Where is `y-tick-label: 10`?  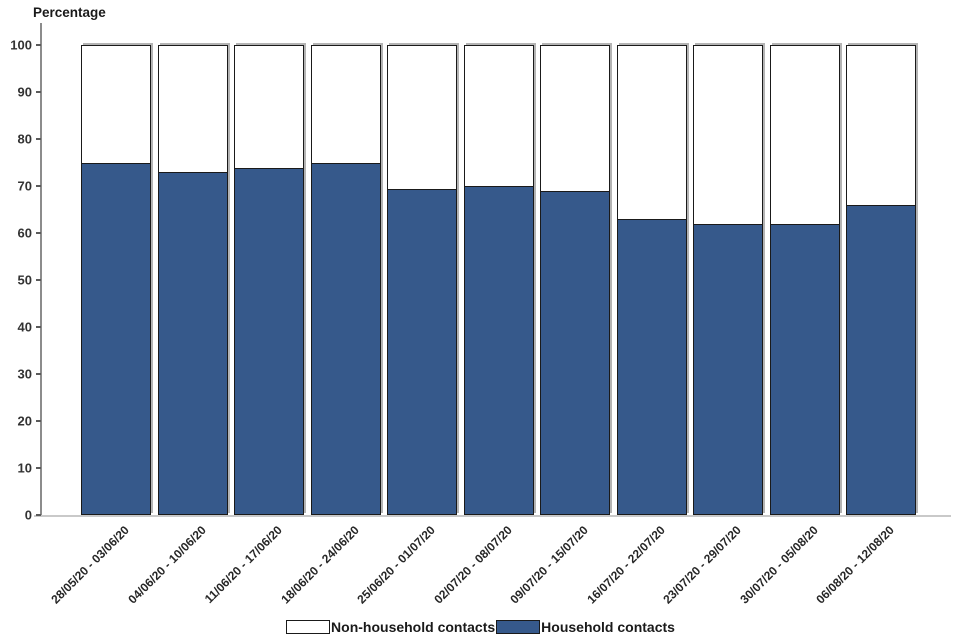
y-tick-label: 10 is located at coordinates (24, 468).